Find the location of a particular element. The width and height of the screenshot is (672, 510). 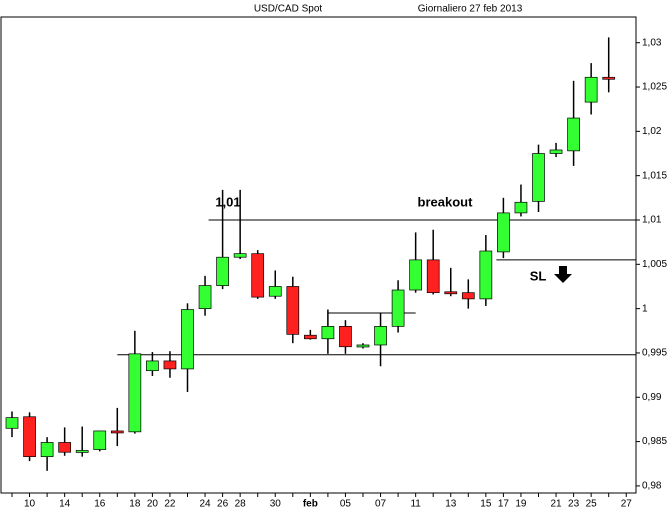

y-tick-label: 1,02 is located at coordinates (652, 131).